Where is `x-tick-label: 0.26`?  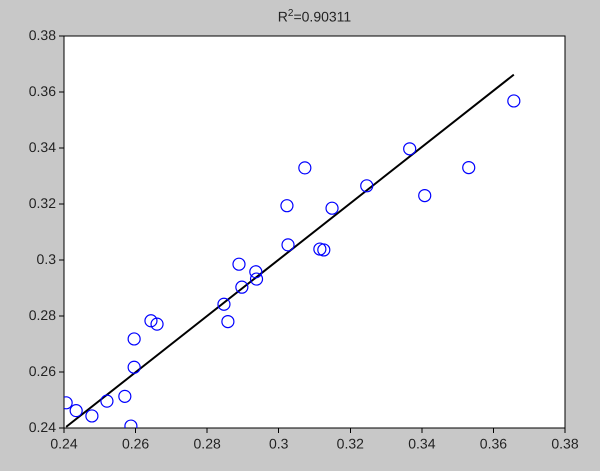
x-tick-label: 0.26 is located at coordinates (136, 443).